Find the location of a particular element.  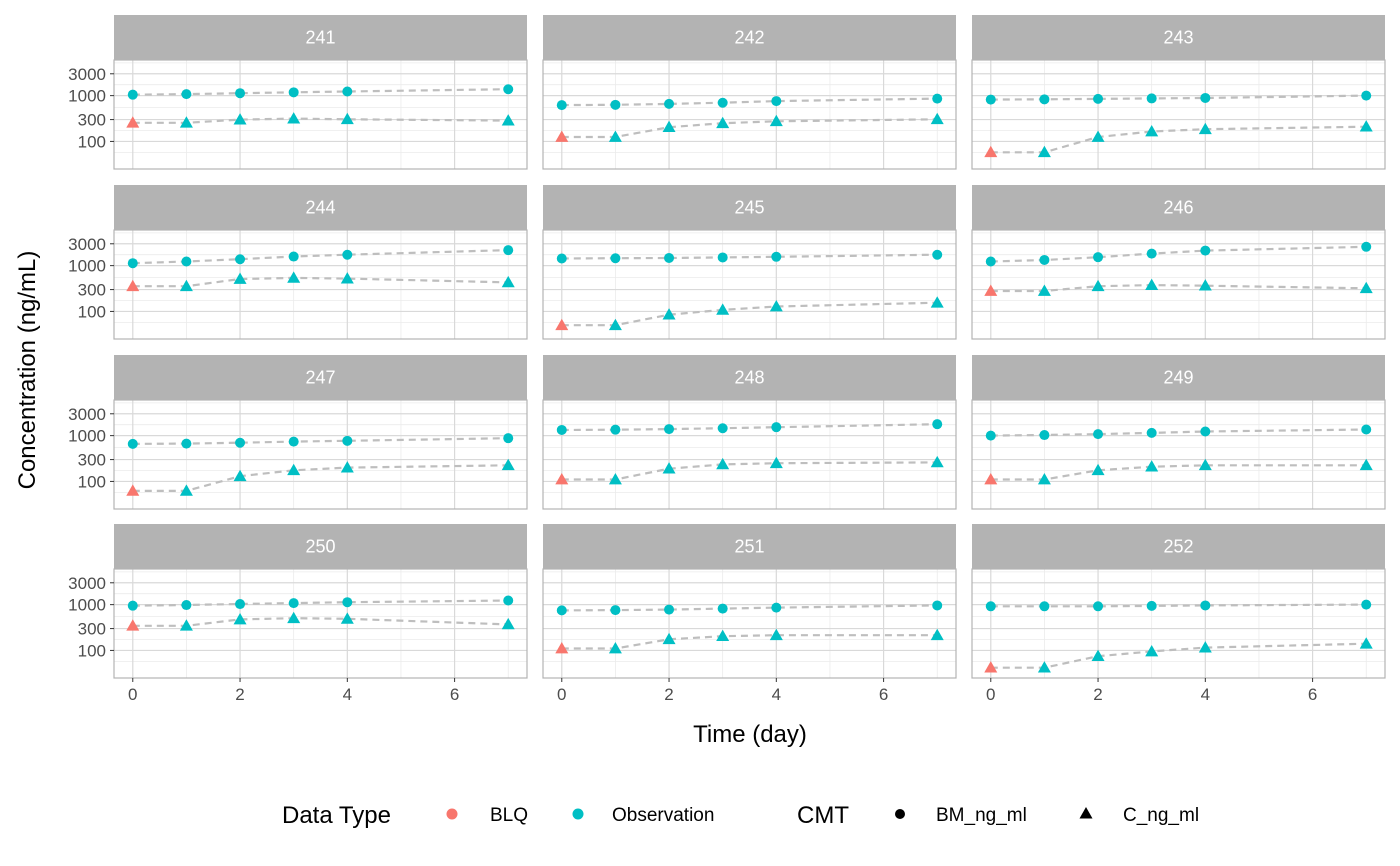

y-axis-title: Concentration (ng/mL) is located at coordinates (27, 370).